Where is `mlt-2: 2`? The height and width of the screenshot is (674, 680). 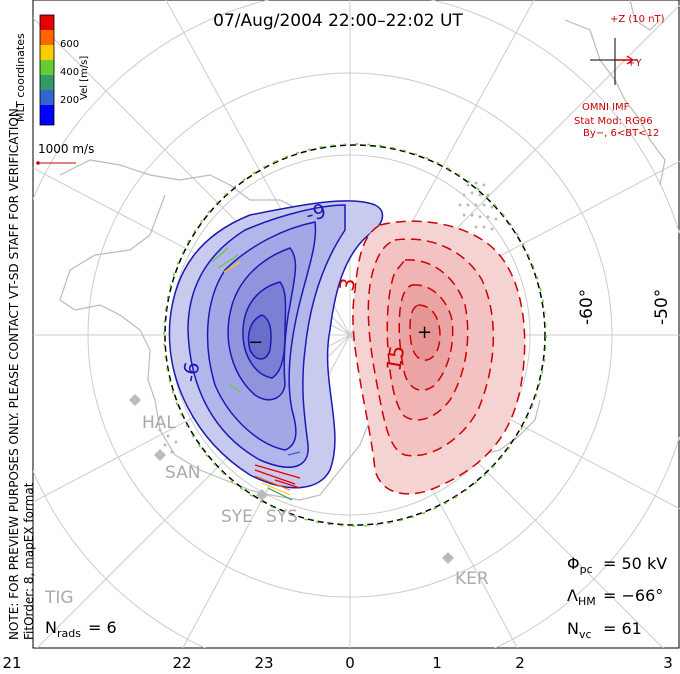 mlt-2: 2 is located at coordinates (520, 663).